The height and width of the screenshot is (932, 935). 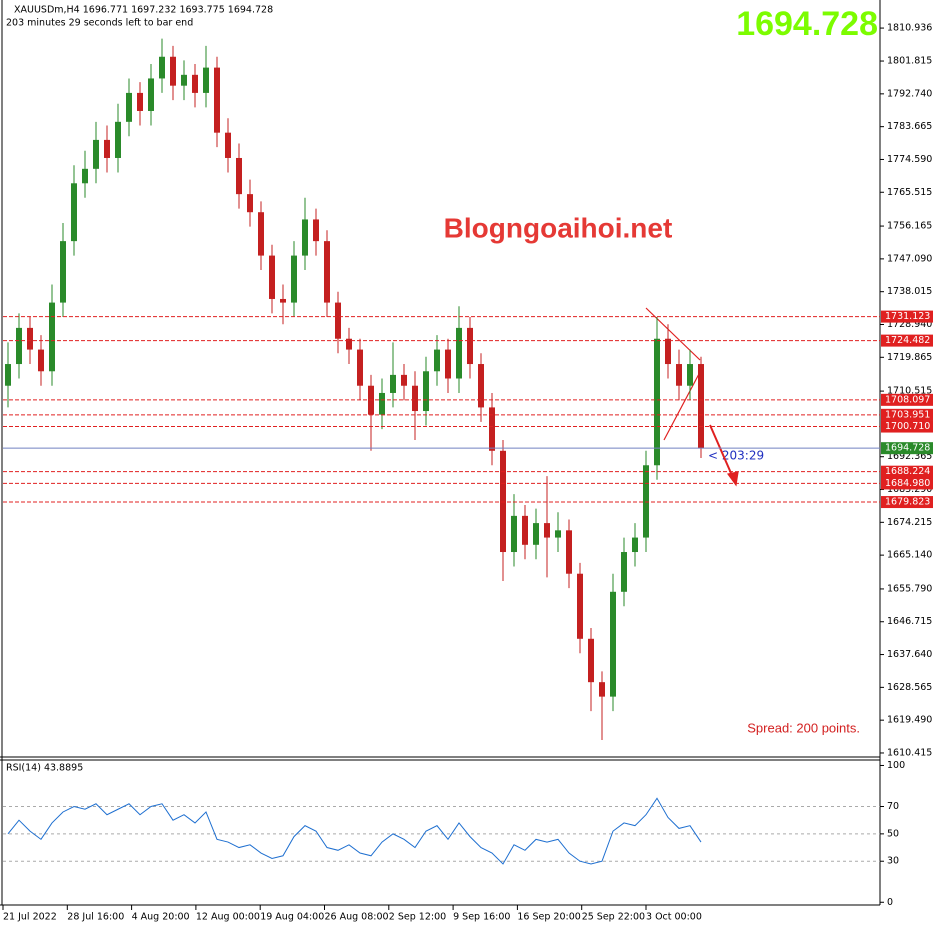 What do you see at coordinates (909, 226) in the screenshot?
I see `y-tick-label: 1756.165` at bounding box center [909, 226].